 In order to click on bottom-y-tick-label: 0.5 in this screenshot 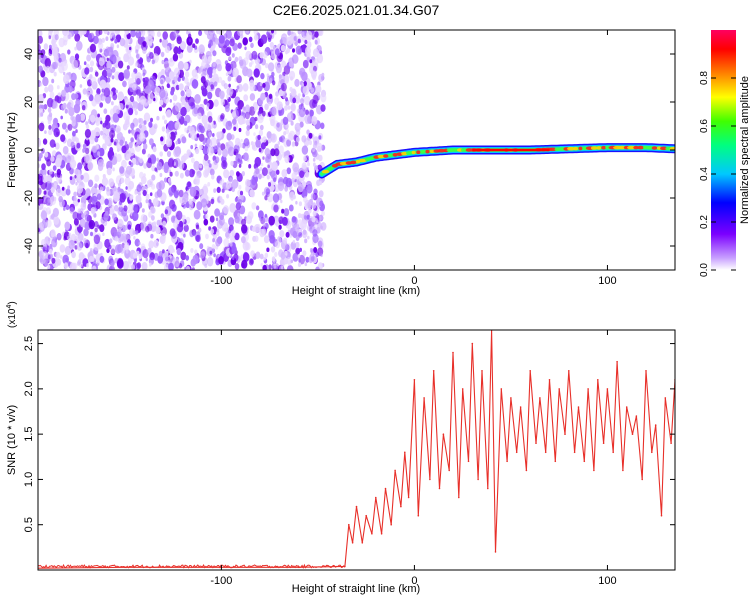, I will do `click(29, 524)`.